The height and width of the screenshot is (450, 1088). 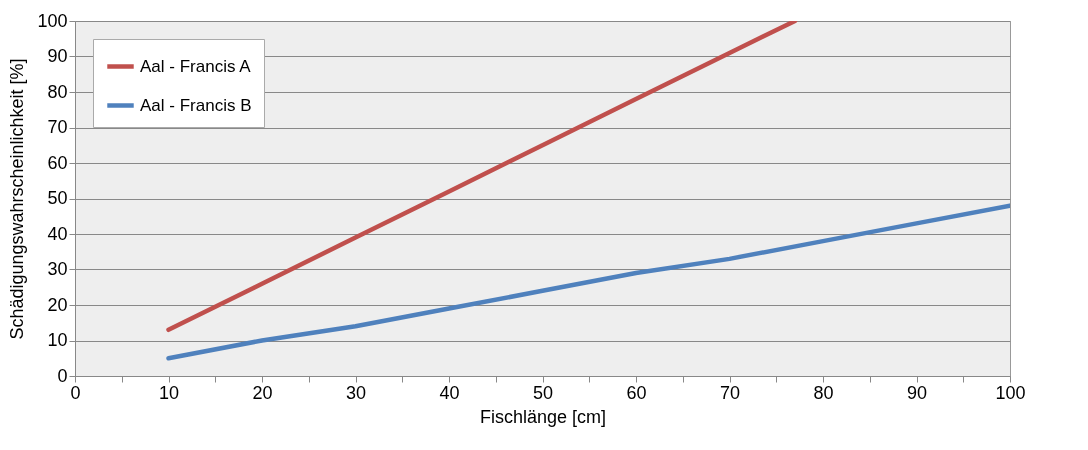 I want to click on x-tick-label: 60, so click(x=636, y=392).